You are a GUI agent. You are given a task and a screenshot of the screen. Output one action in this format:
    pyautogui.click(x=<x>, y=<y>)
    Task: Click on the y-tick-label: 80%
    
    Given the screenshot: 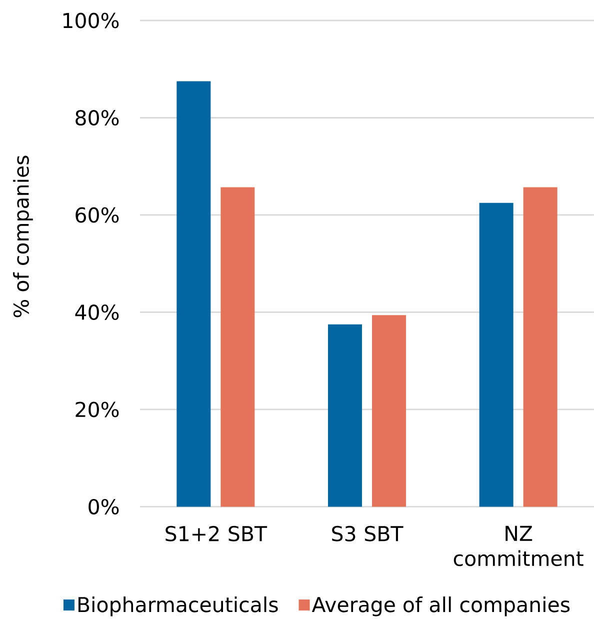 What is the action you would take?
    pyautogui.click(x=97, y=118)
    